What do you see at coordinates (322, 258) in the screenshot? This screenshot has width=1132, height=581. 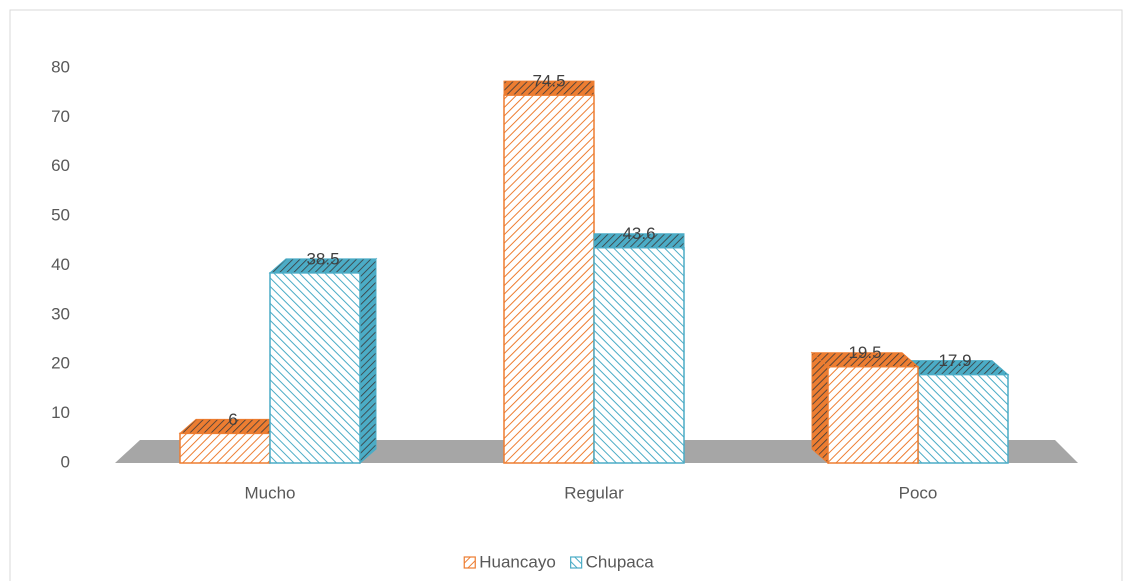 I see `data-label: 38.5` at bounding box center [322, 258].